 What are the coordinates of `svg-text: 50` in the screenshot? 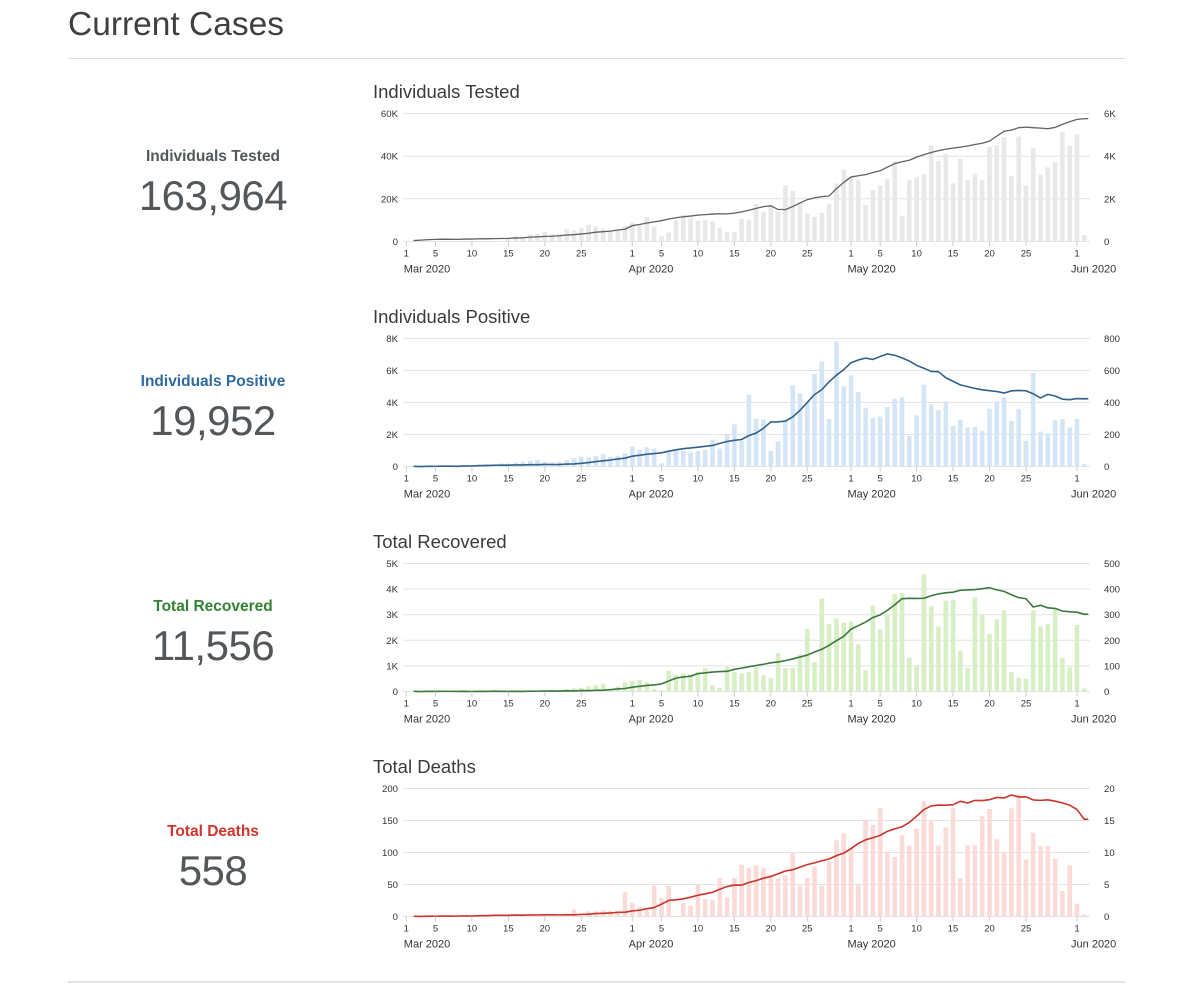 It's located at (392, 885).